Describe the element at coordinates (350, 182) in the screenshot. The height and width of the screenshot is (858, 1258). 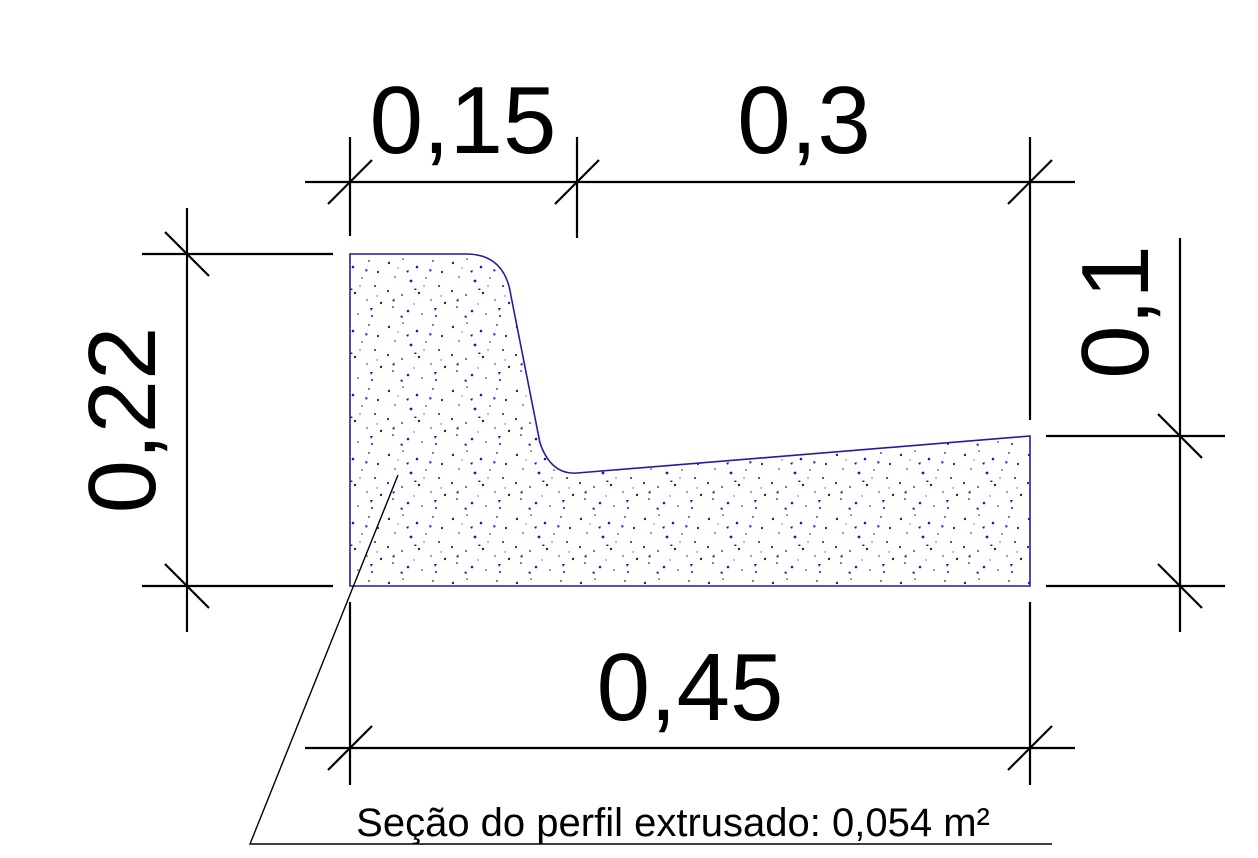
I see `top-tick-left` at that location.